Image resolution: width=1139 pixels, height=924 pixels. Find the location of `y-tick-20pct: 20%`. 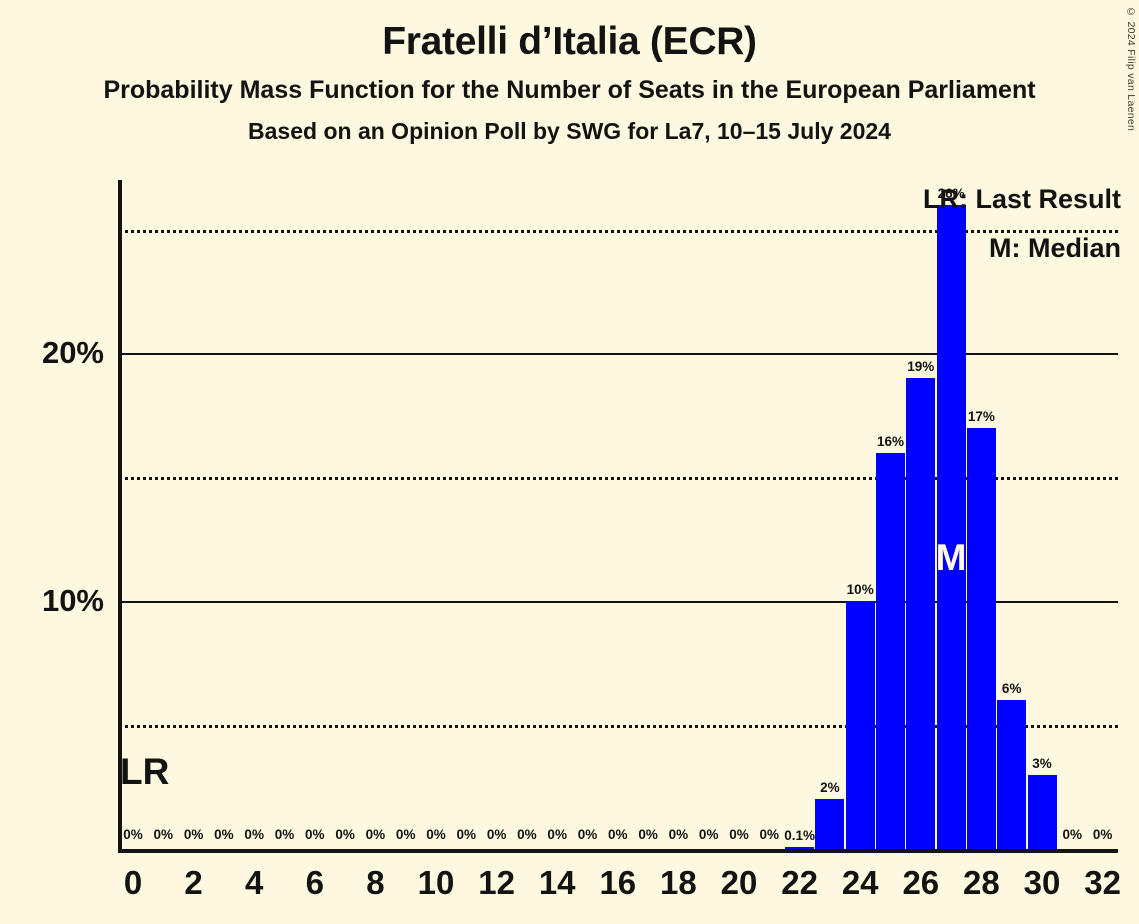

y-tick-20pct: 20% is located at coordinates (72, 353).